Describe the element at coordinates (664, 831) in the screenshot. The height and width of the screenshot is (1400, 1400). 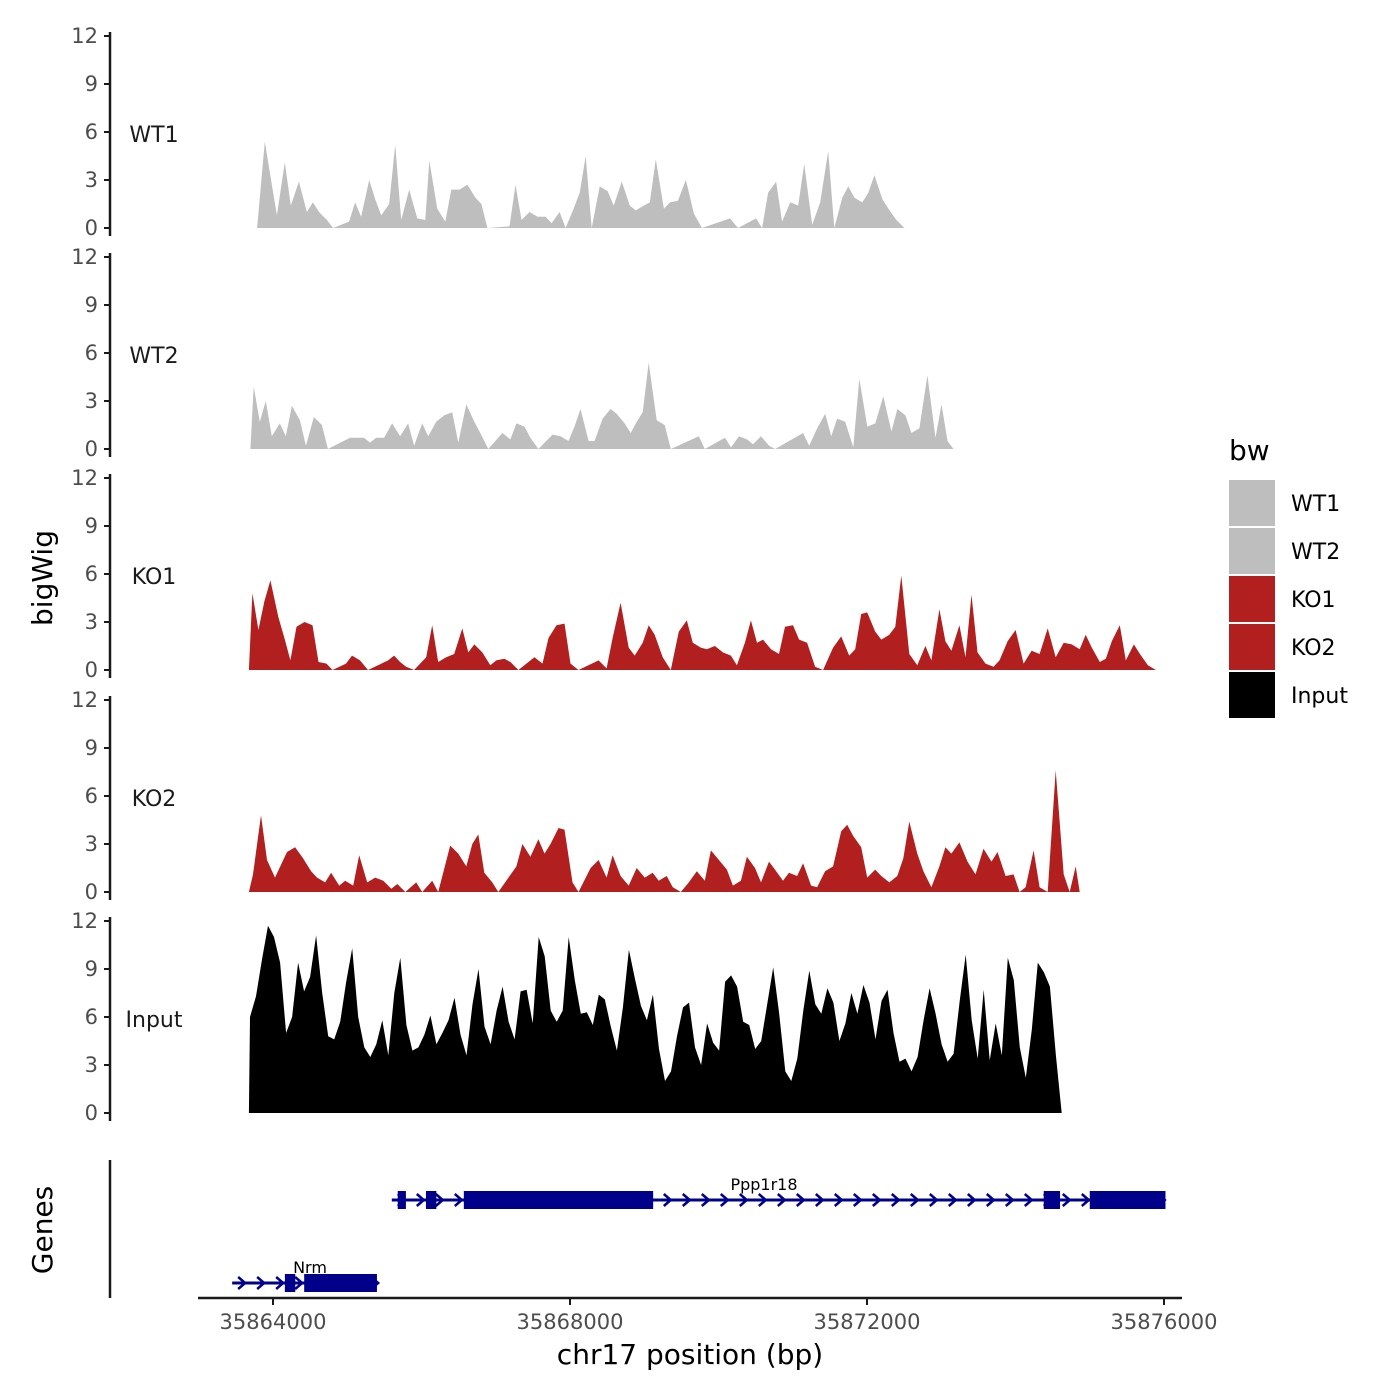
I see `coverage-area-ko2` at that location.